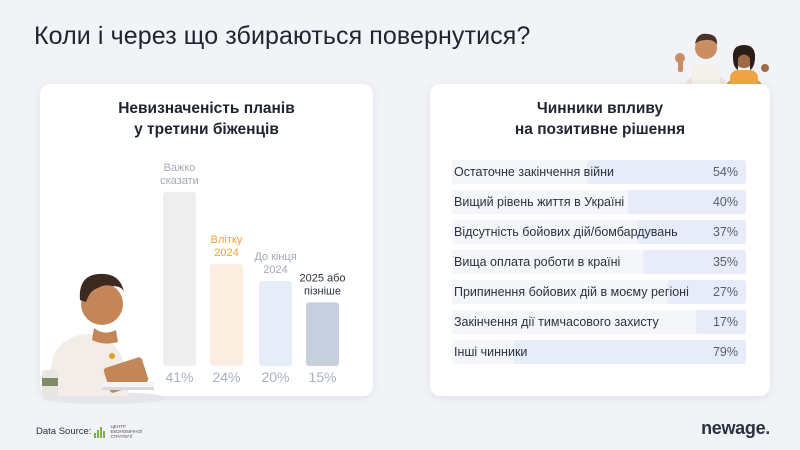  What do you see at coordinates (206, 129) in the screenshot?
I see `uncertainty-title-line2: у третини біженців` at bounding box center [206, 129].